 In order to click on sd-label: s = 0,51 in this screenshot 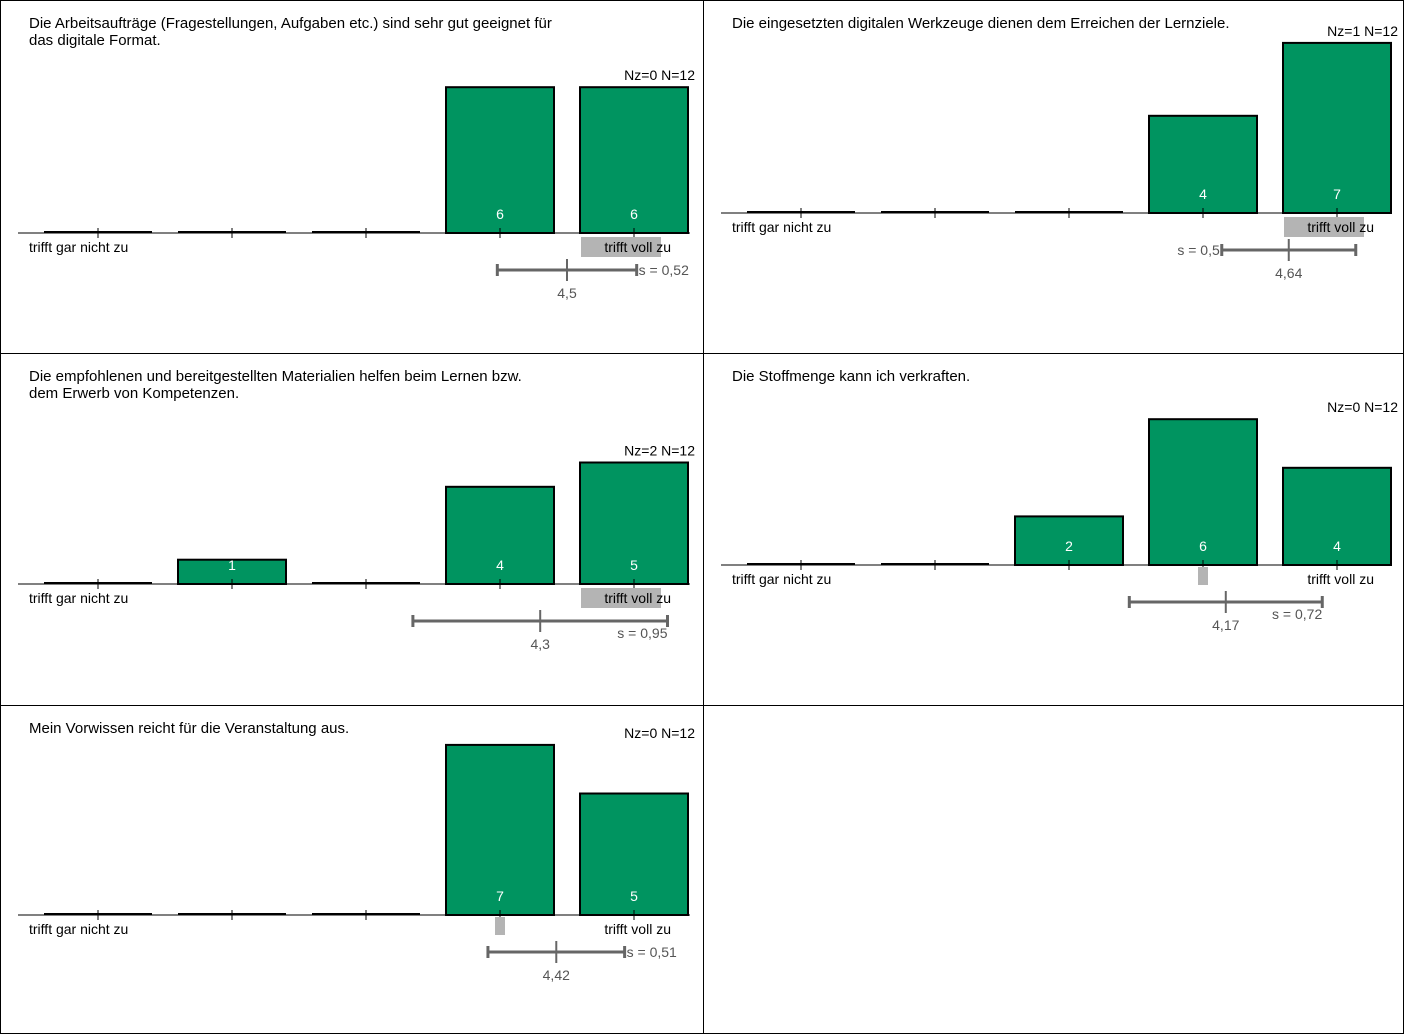, I will do `click(652, 952)`.